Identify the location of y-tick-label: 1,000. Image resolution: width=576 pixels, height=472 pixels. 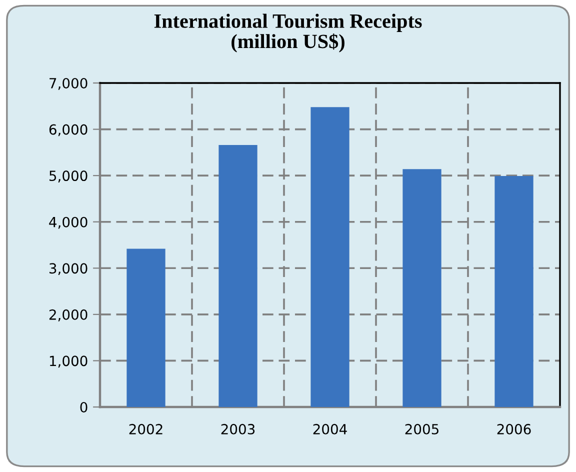
(69, 362).